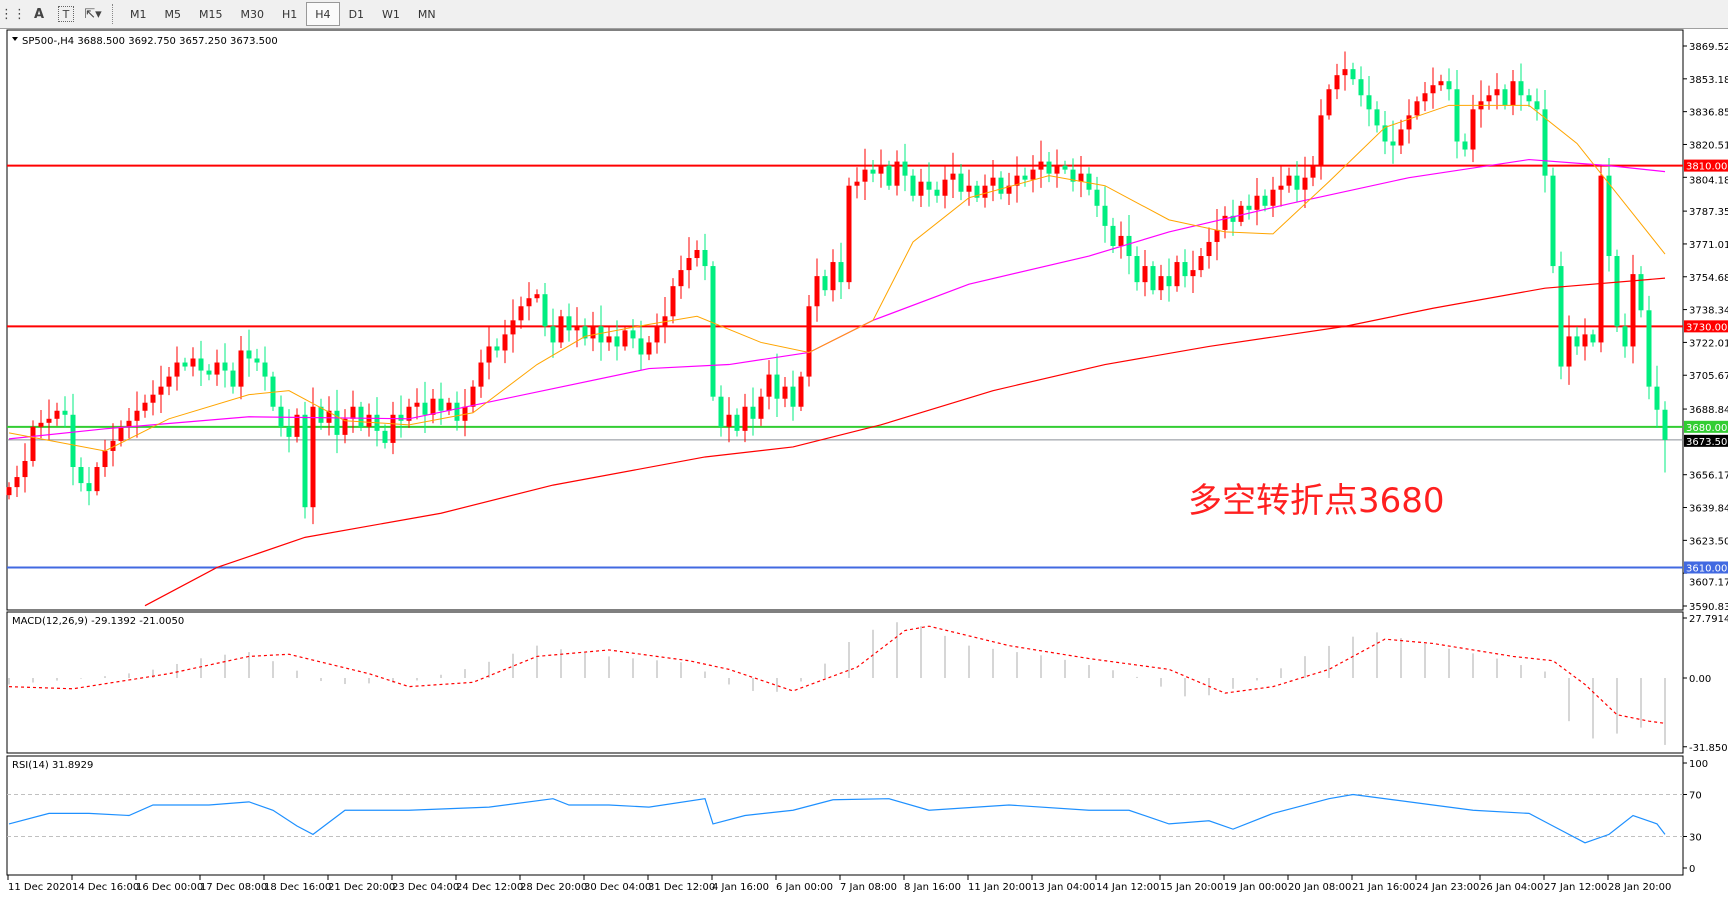 This screenshot has width=1728, height=898. I want to click on time-tick-label: 19 Jan 00:00, so click(1255, 887).